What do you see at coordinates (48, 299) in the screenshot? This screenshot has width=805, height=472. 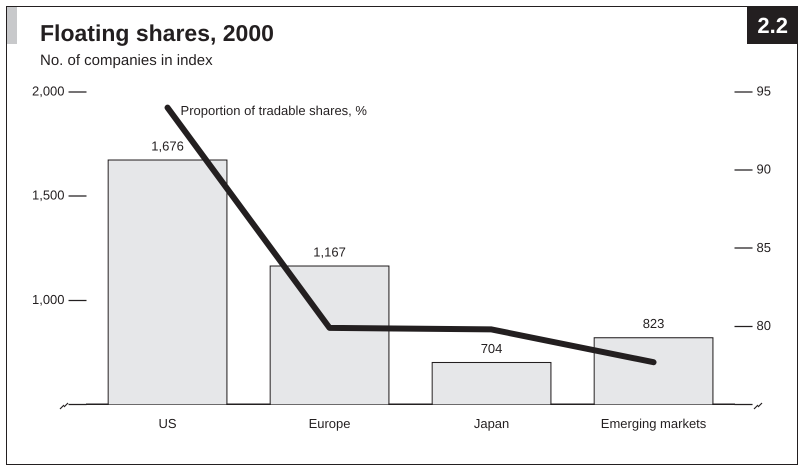 I see `y-tick-label: 1,000` at bounding box center [48, 299].